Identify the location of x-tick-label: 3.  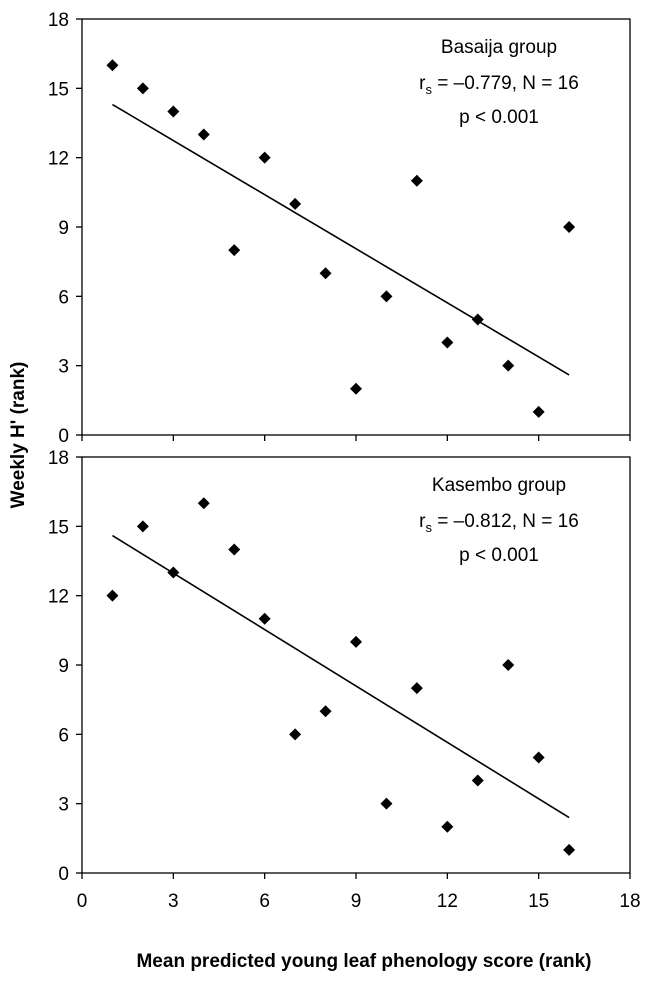
(173, 901).